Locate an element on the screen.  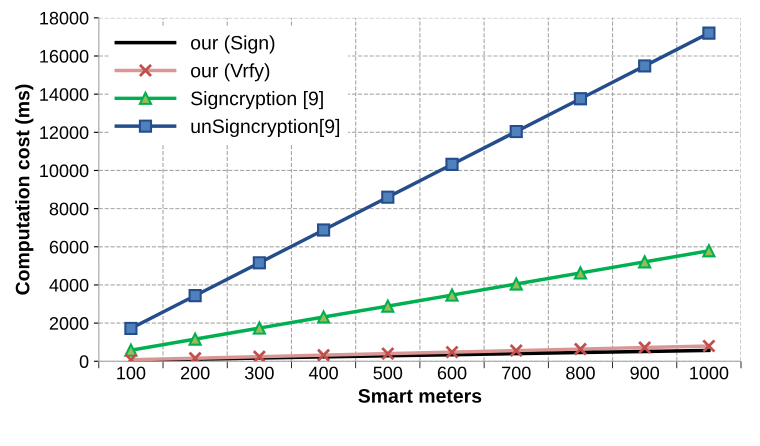
x-tick-label: 500 is located at coordinates (387, 373).